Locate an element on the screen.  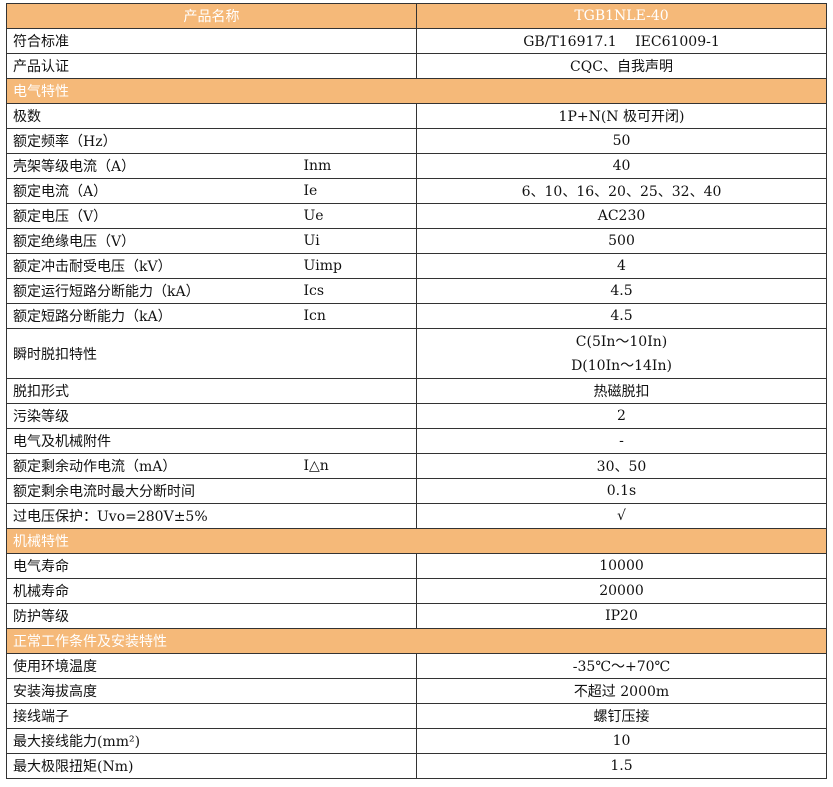
spec-value: 0.1s is located at coordinates (621, 491).